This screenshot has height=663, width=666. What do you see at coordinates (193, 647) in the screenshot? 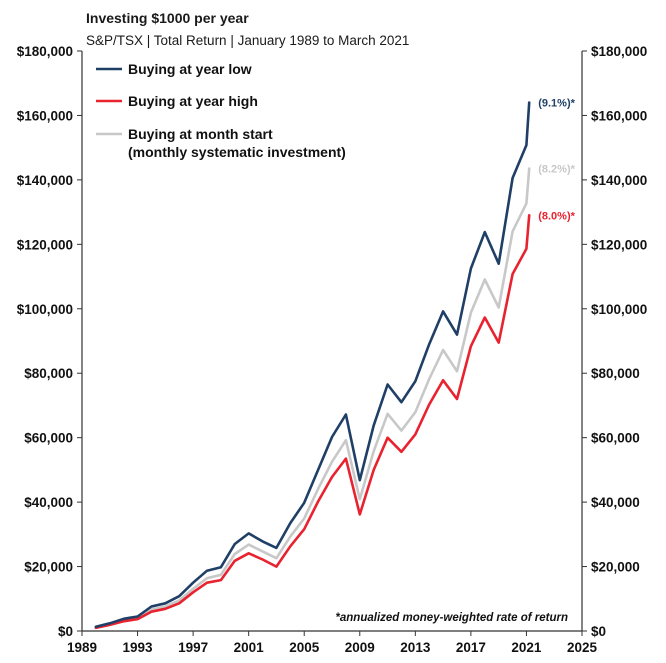
I see `x-tick-label: 1997` at bounding box center [193, 647].